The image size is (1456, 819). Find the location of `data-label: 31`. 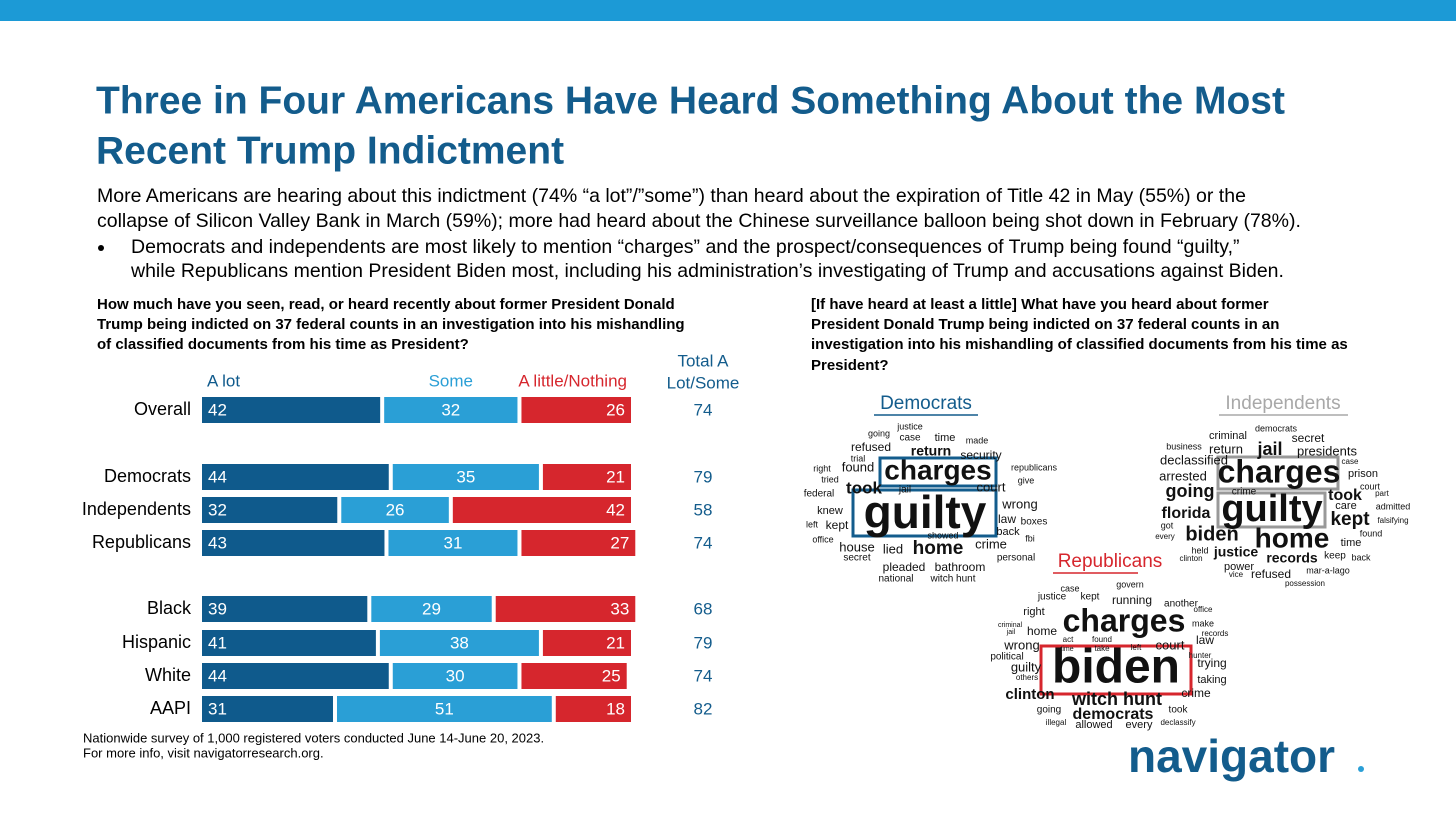

data-label: 31 is located at coordinates (217, 708).